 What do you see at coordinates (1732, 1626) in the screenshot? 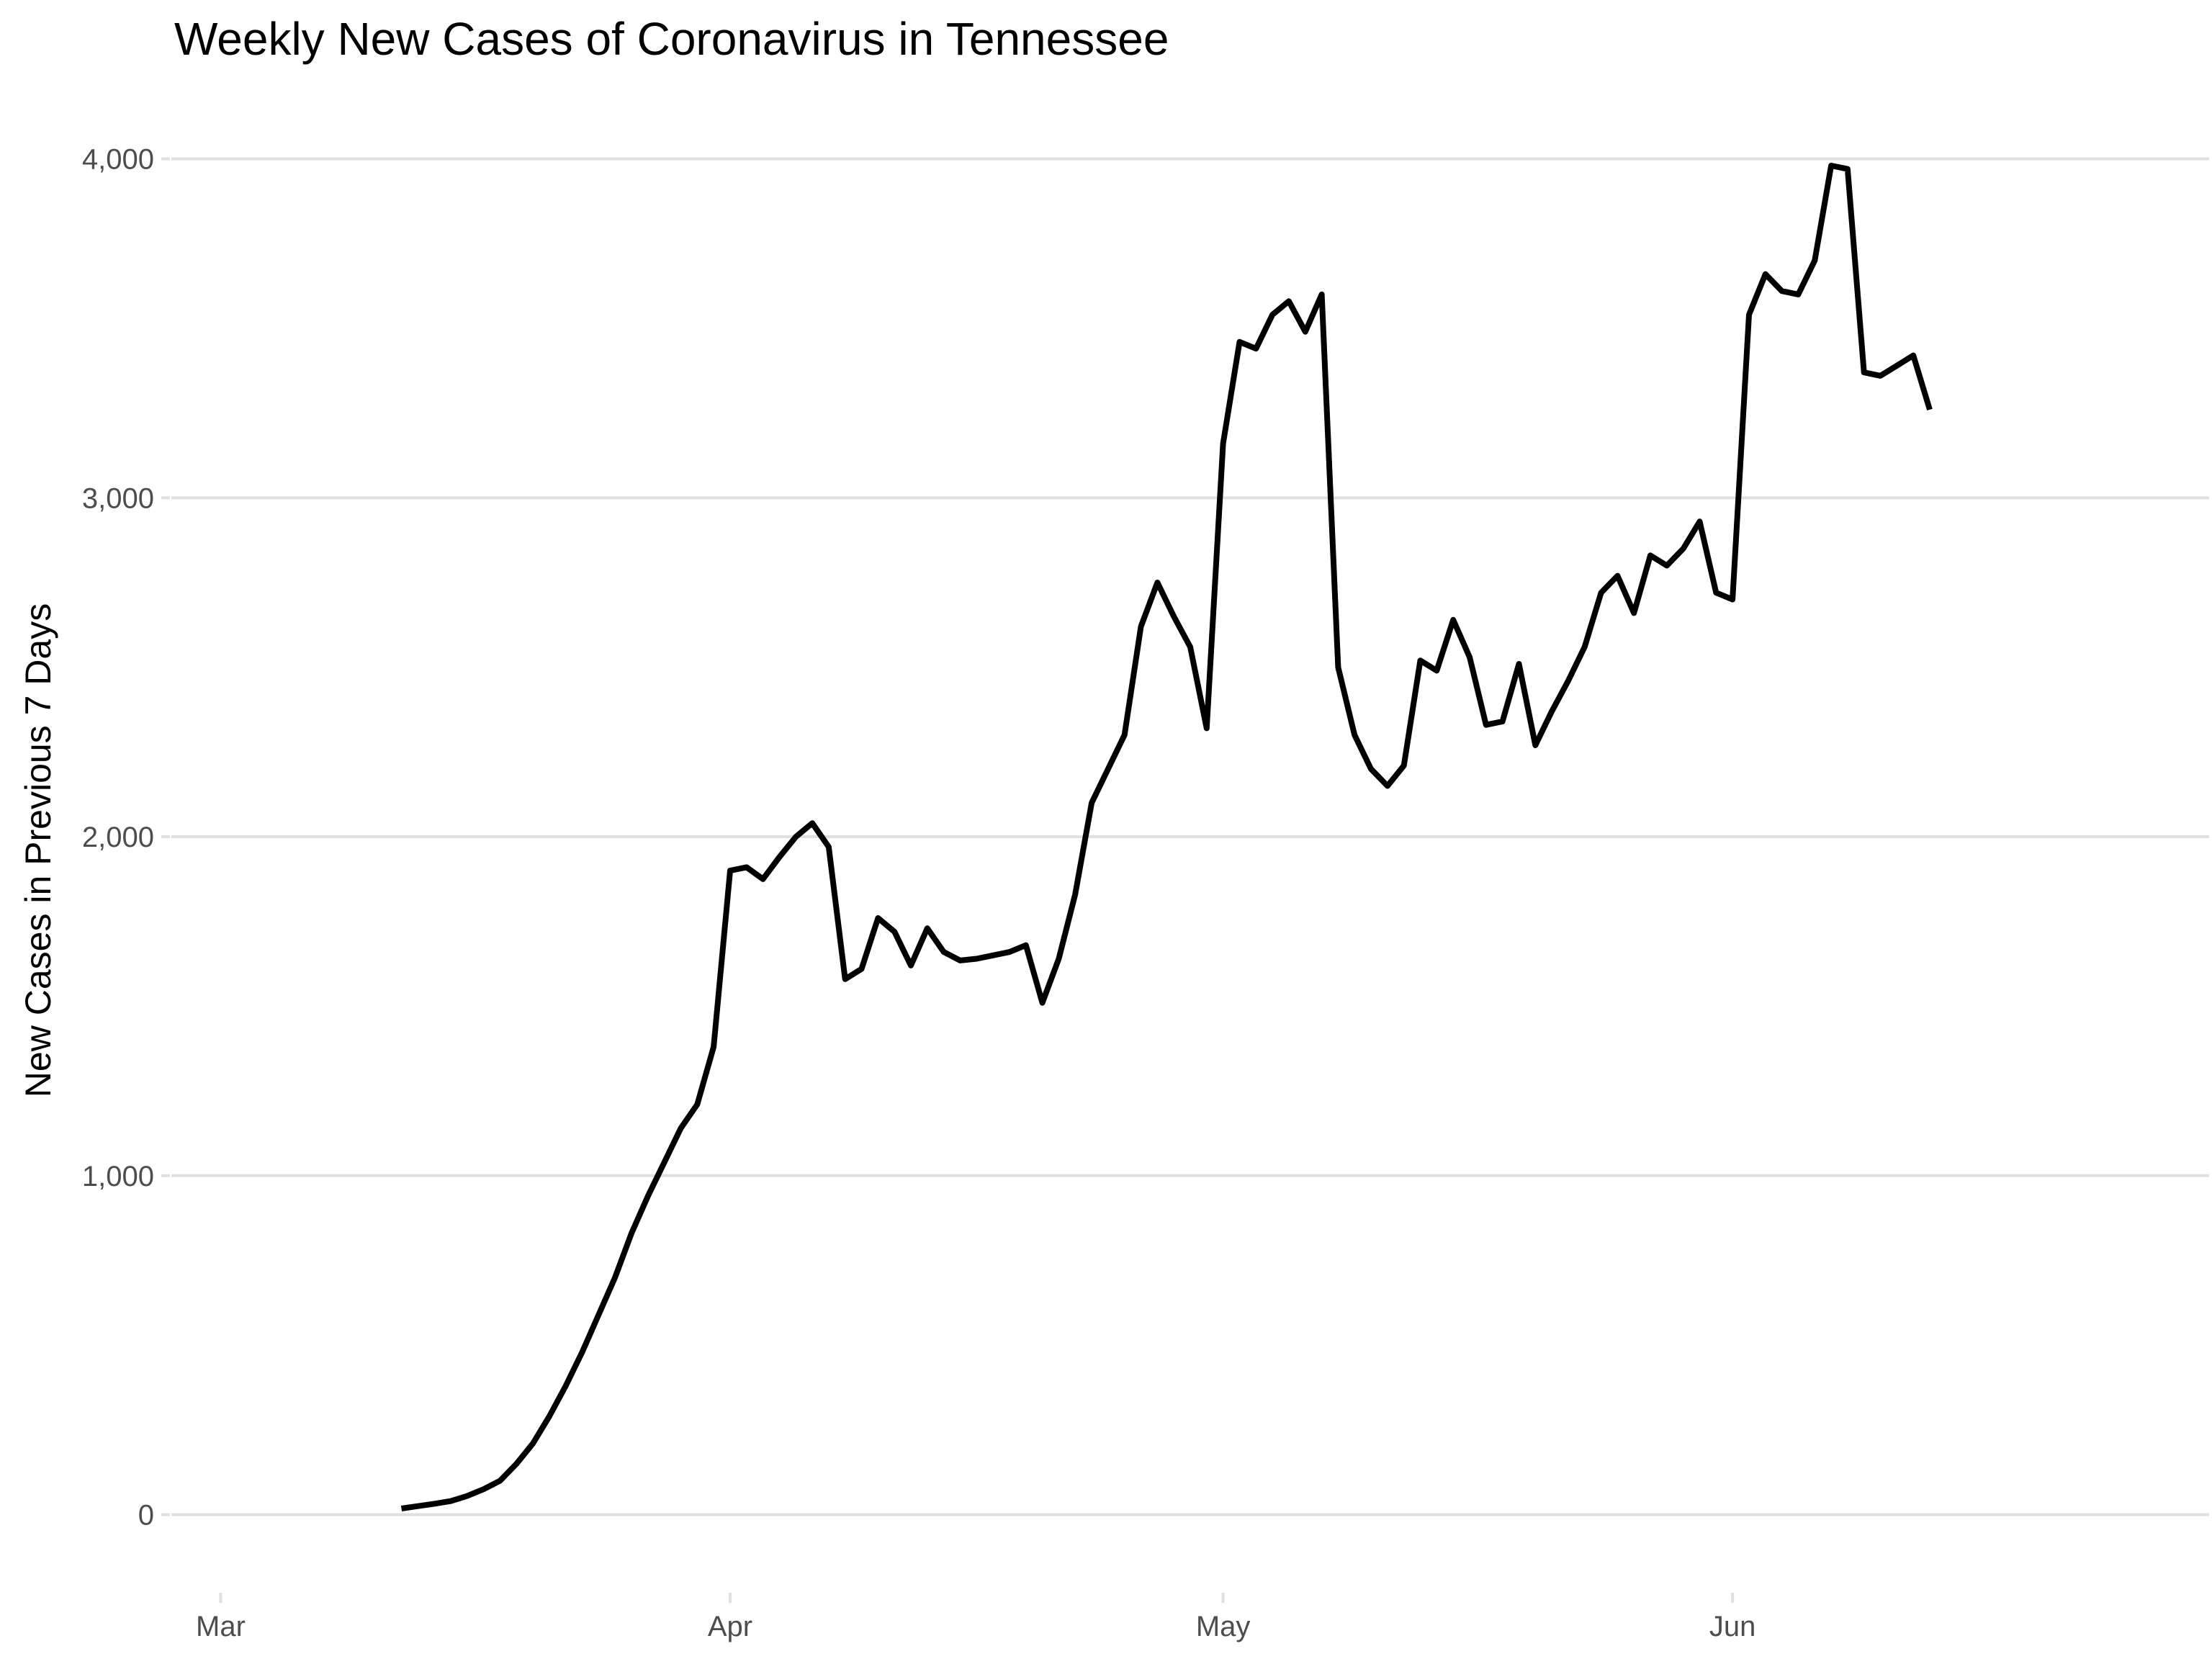
I see `x-tick-label: Jun` at bounding box center [1732, 1626].